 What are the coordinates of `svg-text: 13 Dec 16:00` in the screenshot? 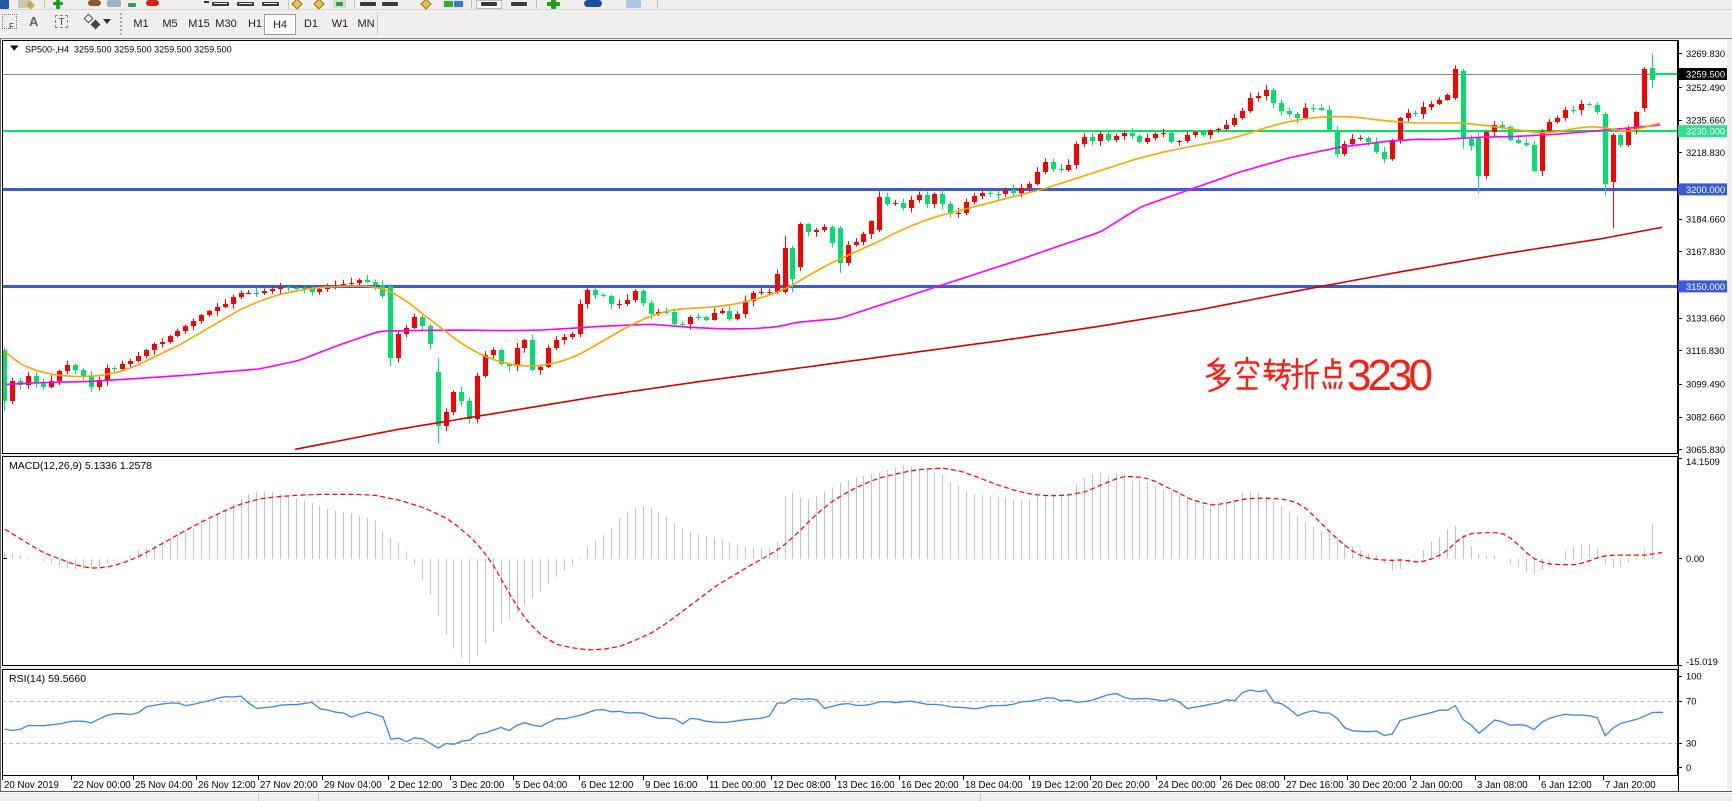 It's located at (866, 785).